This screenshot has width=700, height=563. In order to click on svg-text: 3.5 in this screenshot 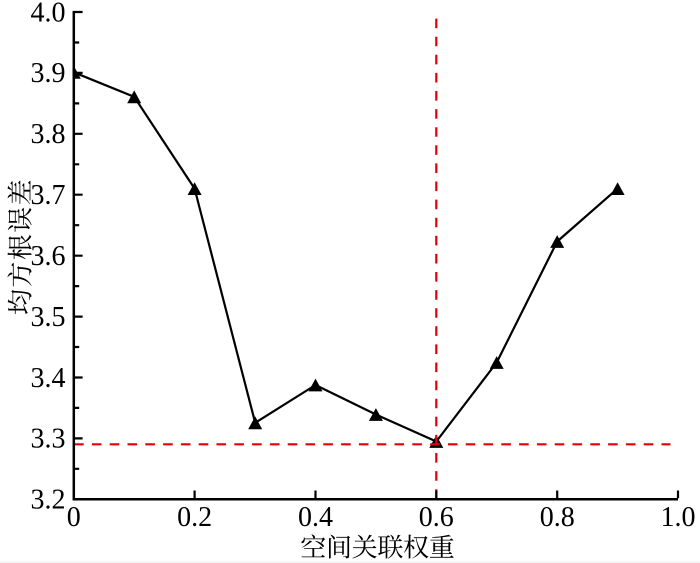, I will do `click(48, 317)`.